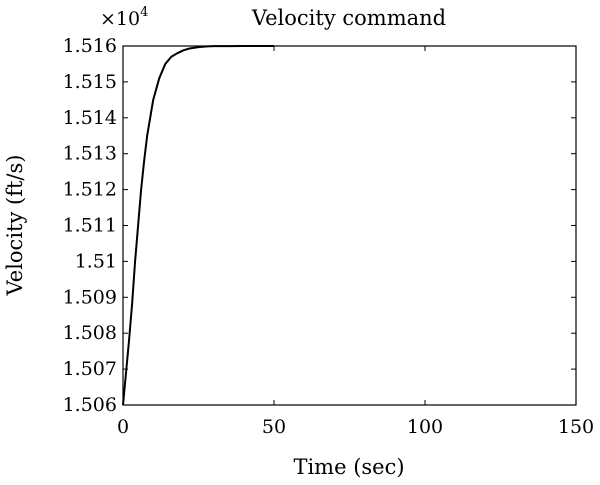 The image size is (600, 485). I want to click on y-tick-label: 1.511, so click(90, 226).